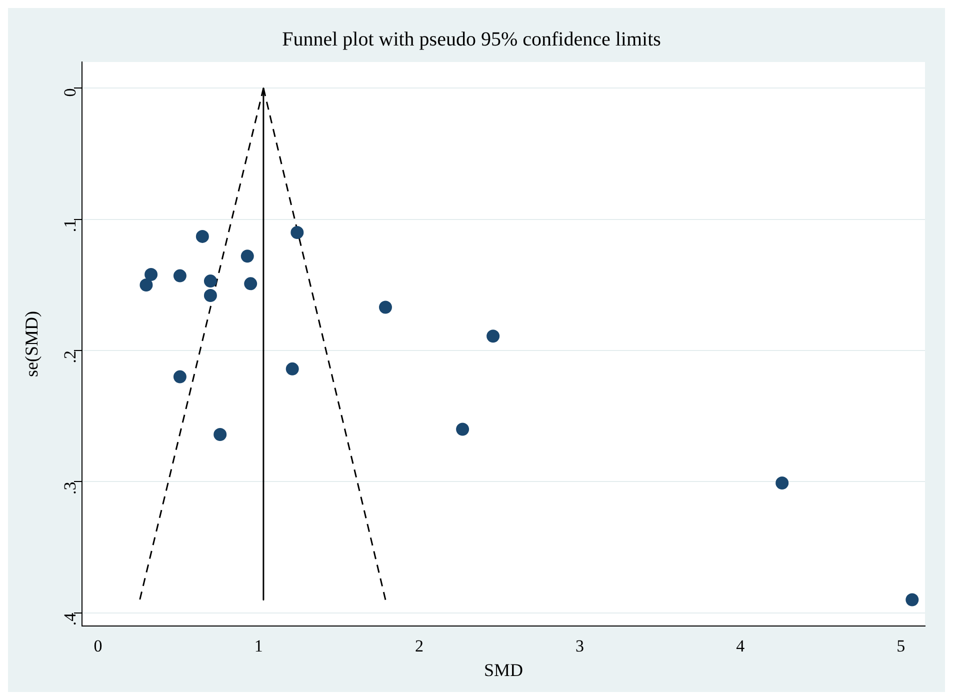  I want to click on x-tick-label: 2, so click(419, 646).